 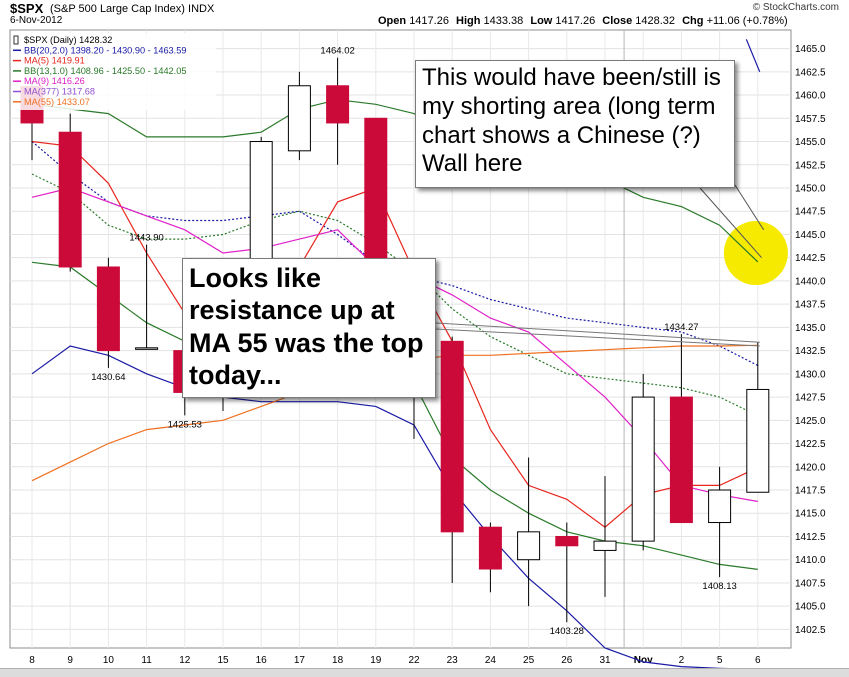 I want to click on low-value: 1417.26, so click(x=575, y=21).